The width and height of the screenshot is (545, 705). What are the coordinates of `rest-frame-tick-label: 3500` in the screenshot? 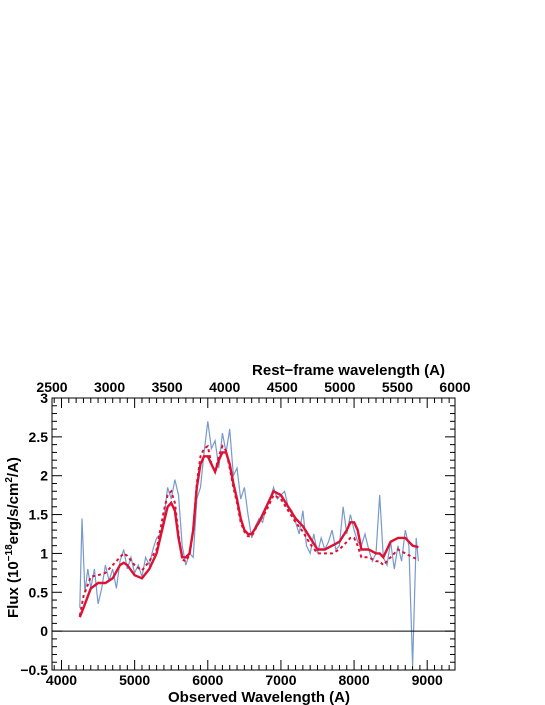 It's located at (167, 387).